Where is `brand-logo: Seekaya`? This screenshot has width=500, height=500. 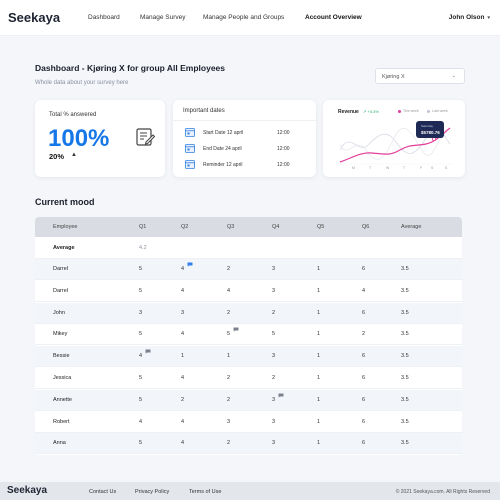 brand-logo: Seekaya is located at coordinates (34, 17).